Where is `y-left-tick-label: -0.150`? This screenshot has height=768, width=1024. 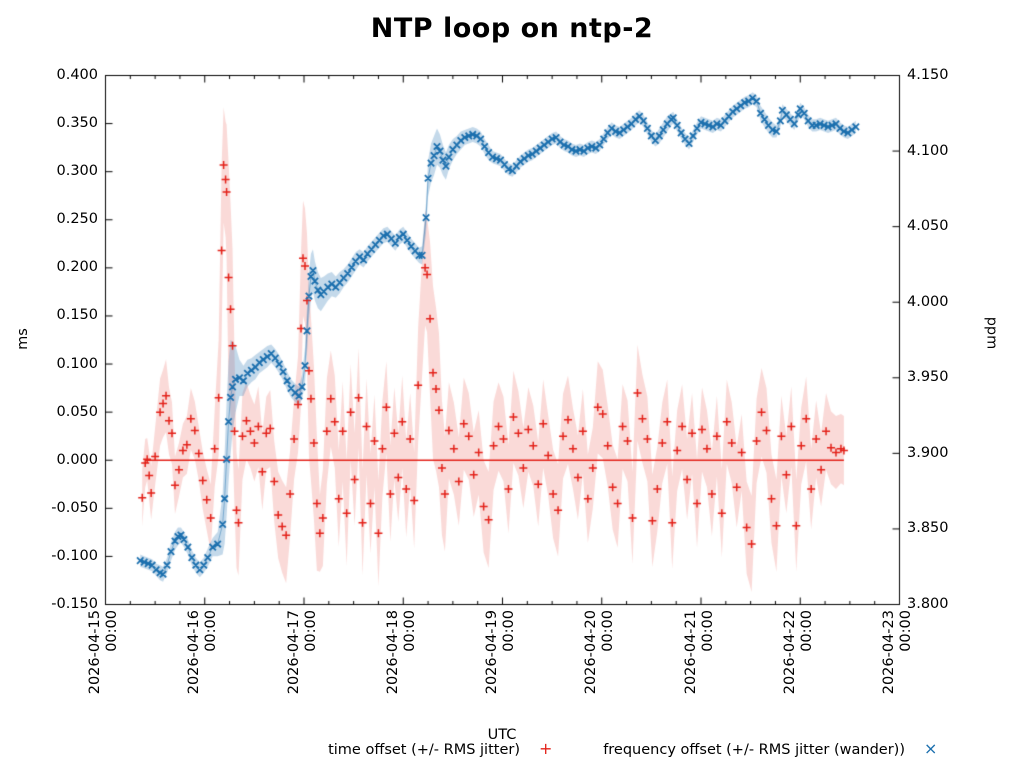
y-left-tick-label: -0.150 is located at coordinates (74, 604).